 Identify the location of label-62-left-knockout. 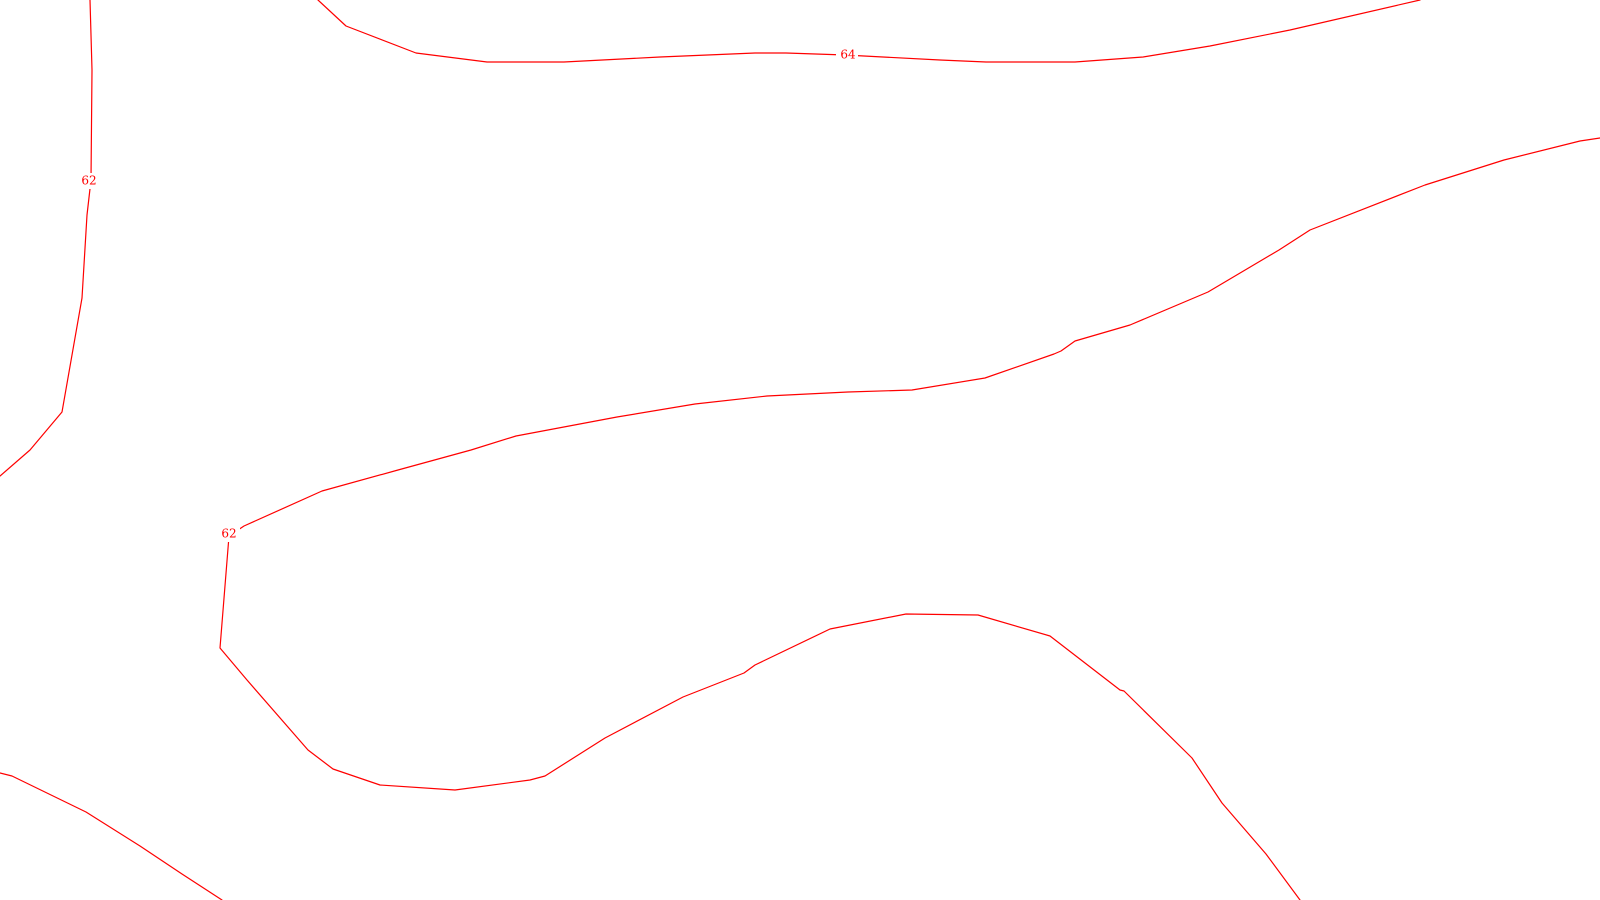
(89, 181).